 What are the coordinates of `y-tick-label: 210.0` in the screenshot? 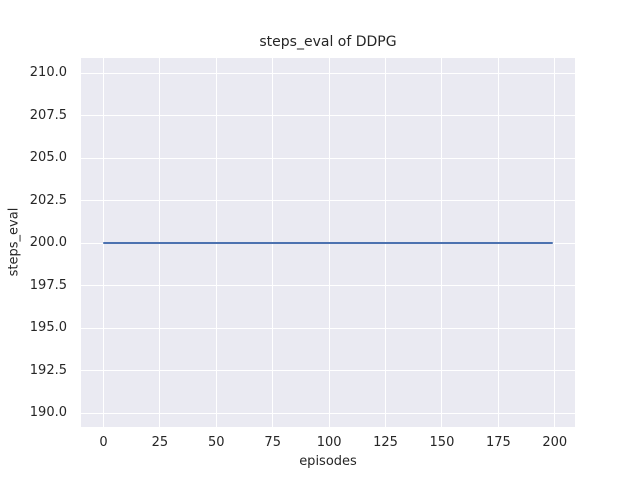 It's located at (48, 73).